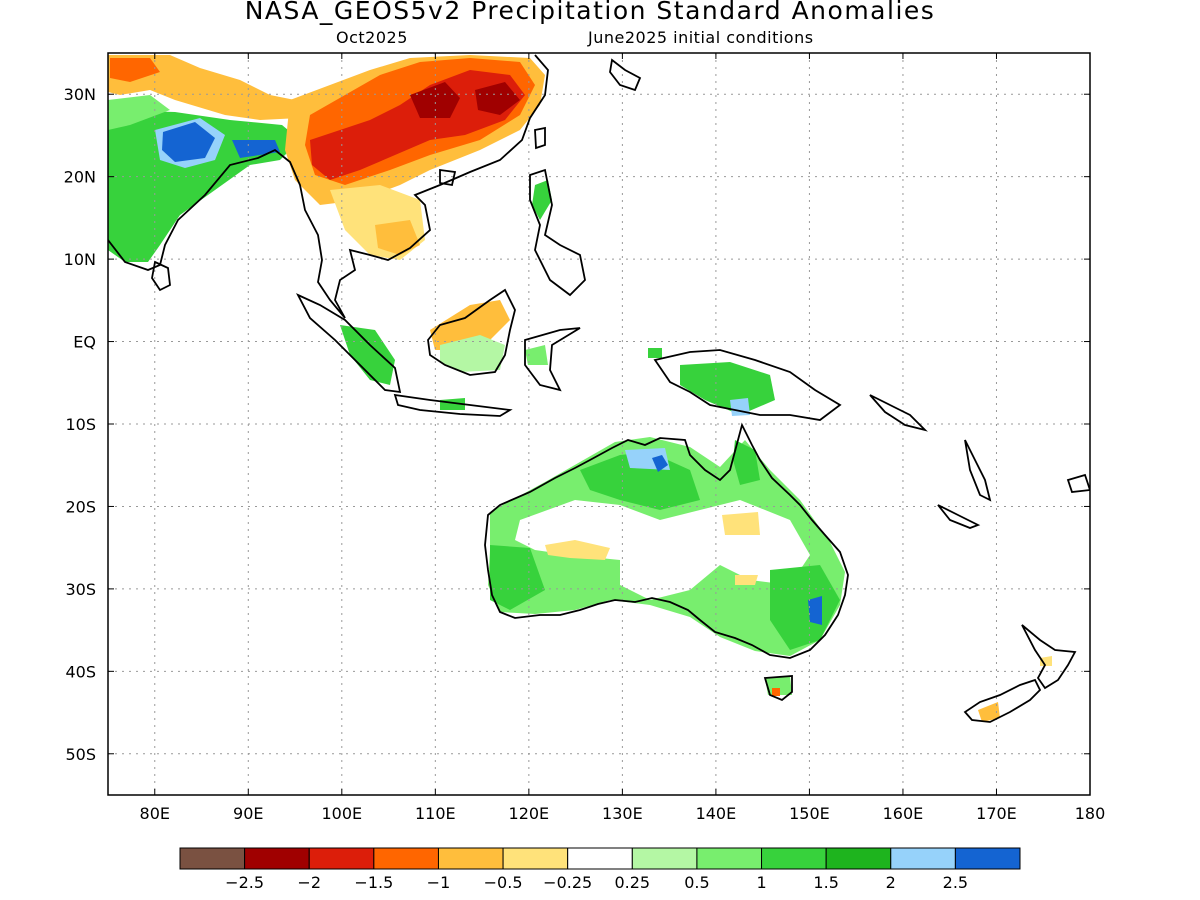 Image resolution: width=1200 pixels, height=900 pixels. Describe the element at coordinates (244, 882) in the screenshot. I see `colorbar-label: −2.5` at that location.